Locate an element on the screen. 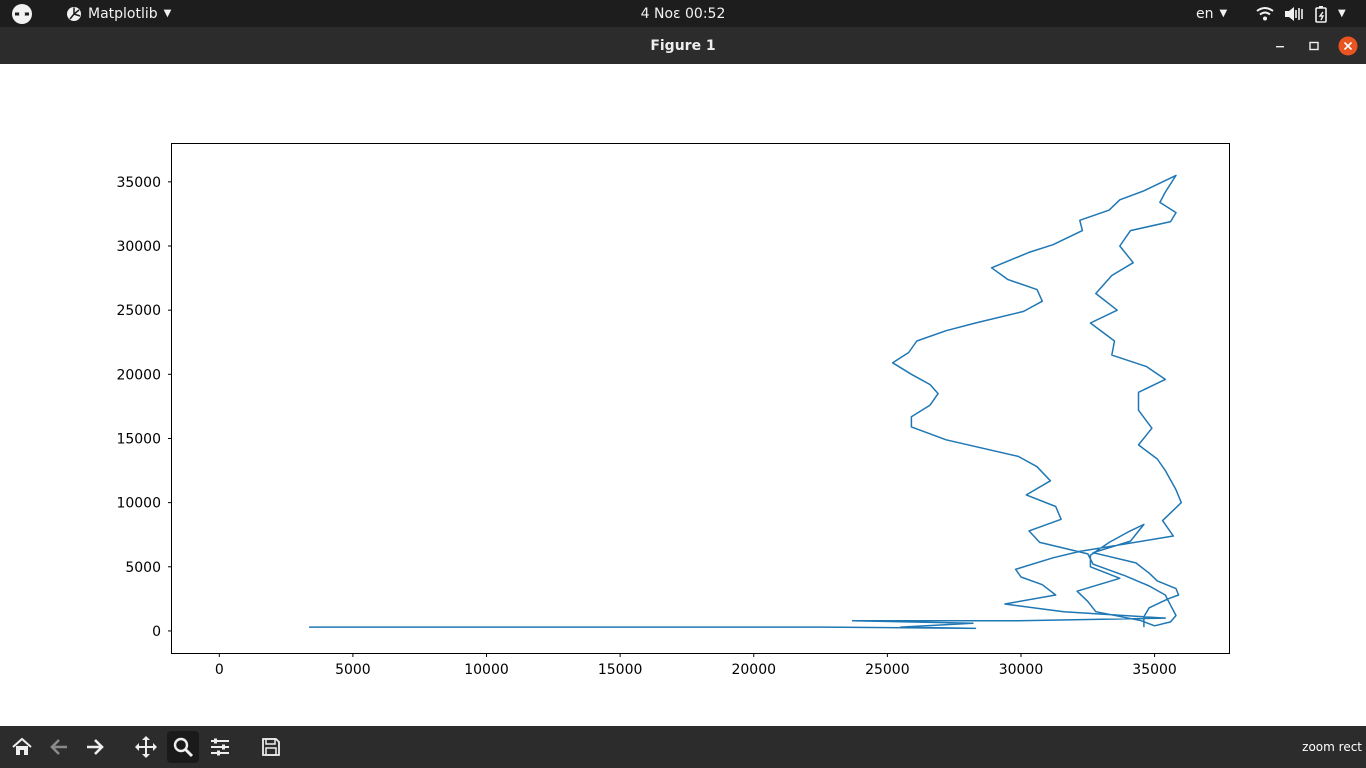 The height and width of the screenshot is (768, 1366). window-titlebar: Figure 1 is located at coordinates (683, 45).